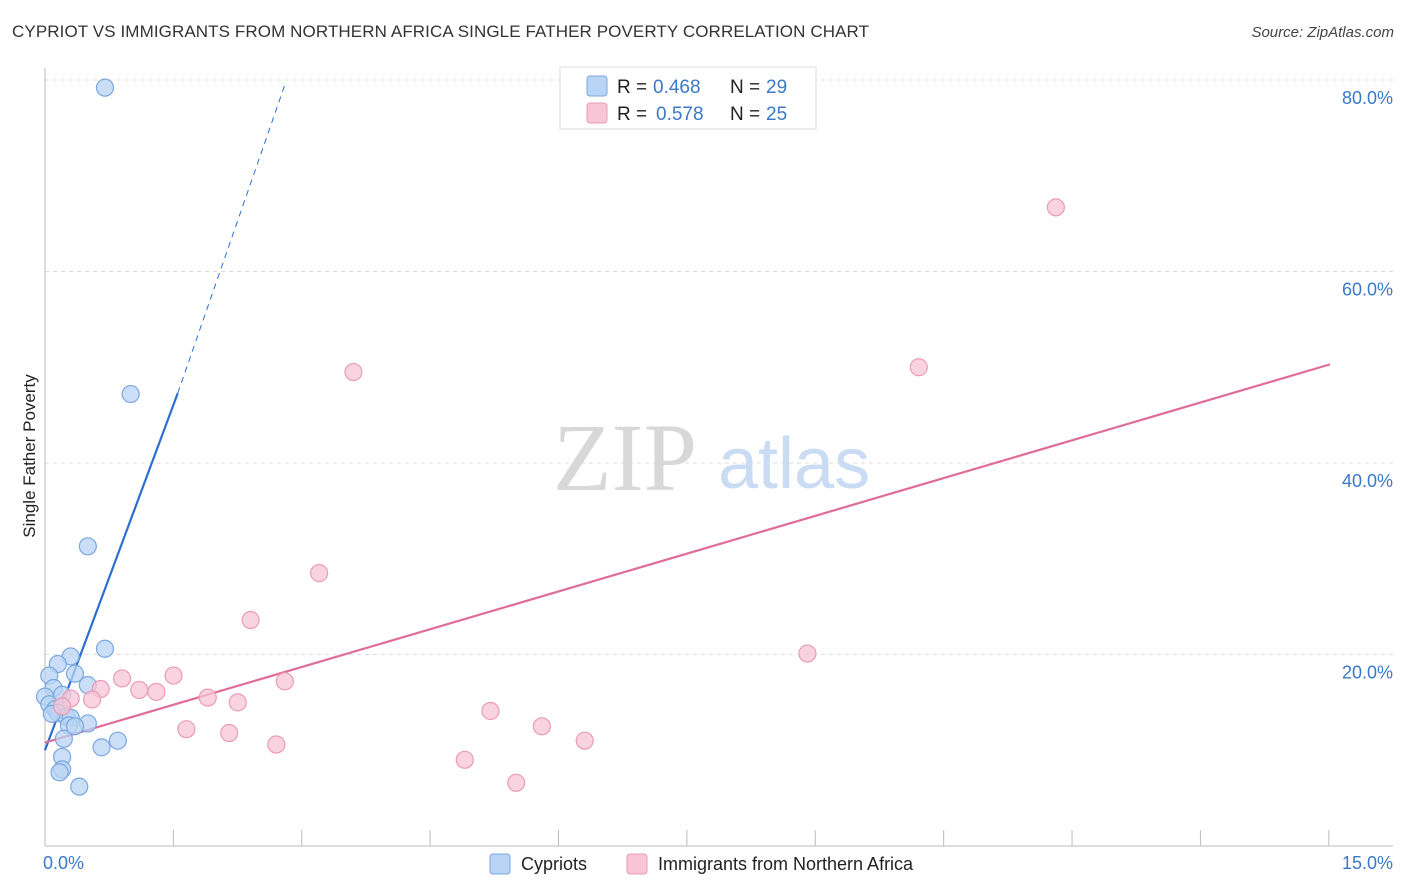  Describe the element at coordinates (29, 456) in the screenshot. I see `y-axis-label: Single Father Poverty` at that location.